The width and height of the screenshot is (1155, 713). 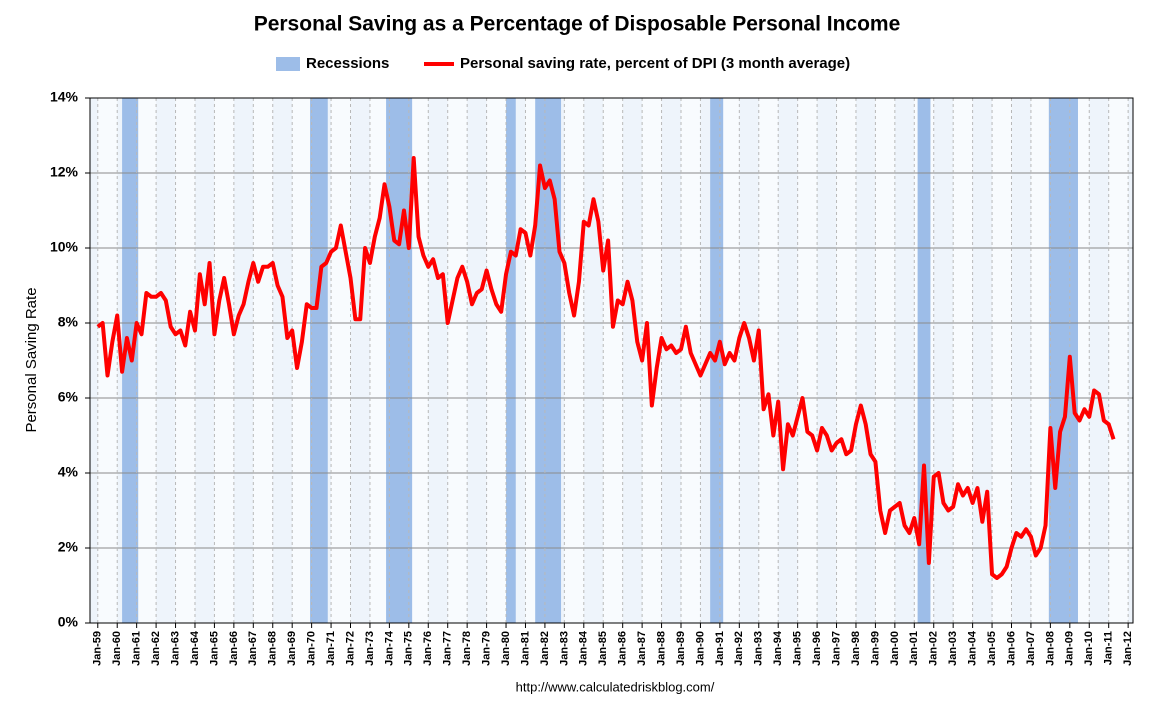 I want to click on x-tick-label: Jan-04, so click(x=973, y=648).